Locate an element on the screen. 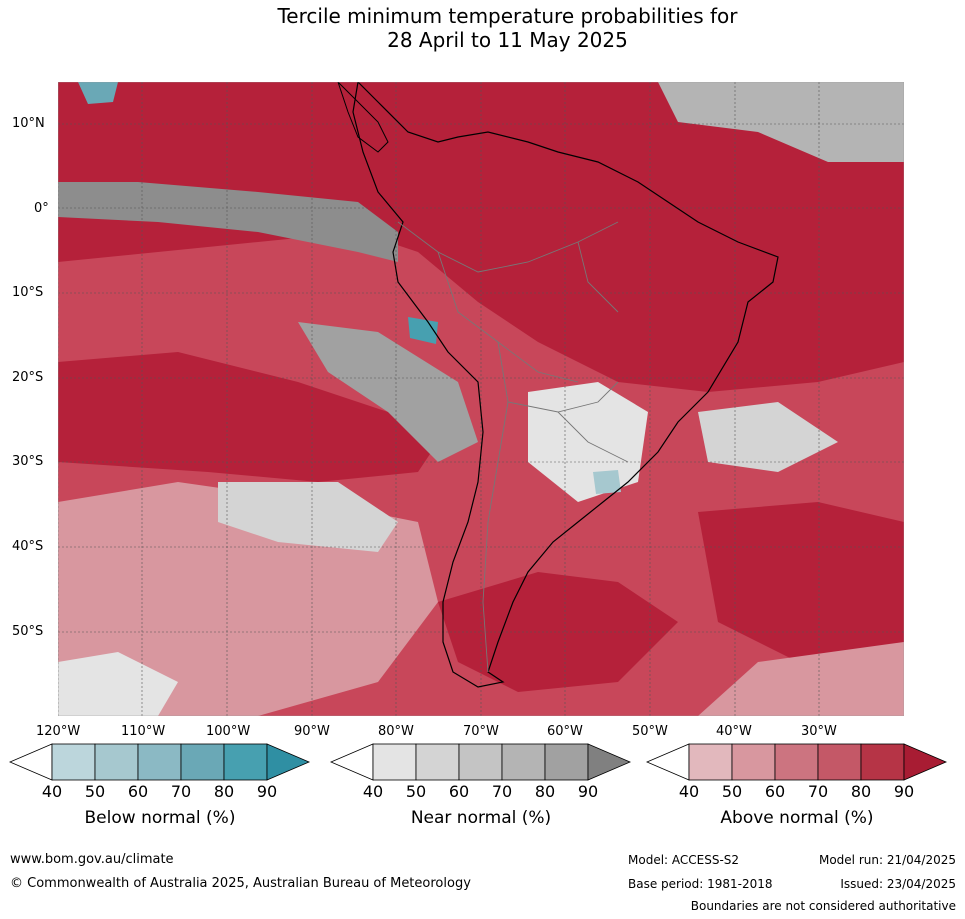 Image resolution: width=965 pixels, height=919 pixels. lon-label: 50°W is located at coordinates (650, 731).